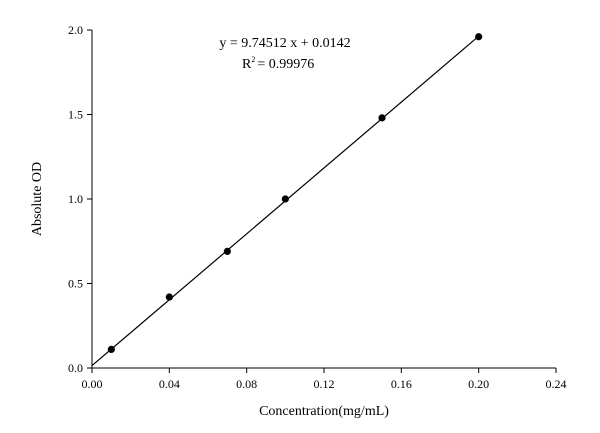 The image size is (600, 433). What do you see at coordinates (92, 384) in the screenshot?
I see `x-tick-label: 0.00` at bounding box center [92, 384].